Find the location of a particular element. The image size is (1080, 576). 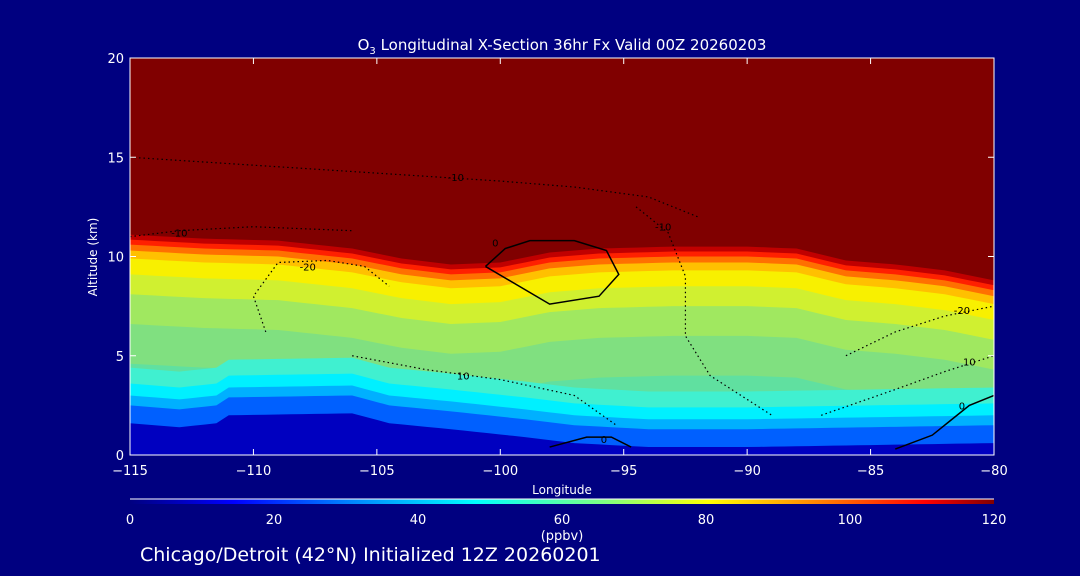

colorbar-tick-label: 0 is located at coordinates (130, 520).